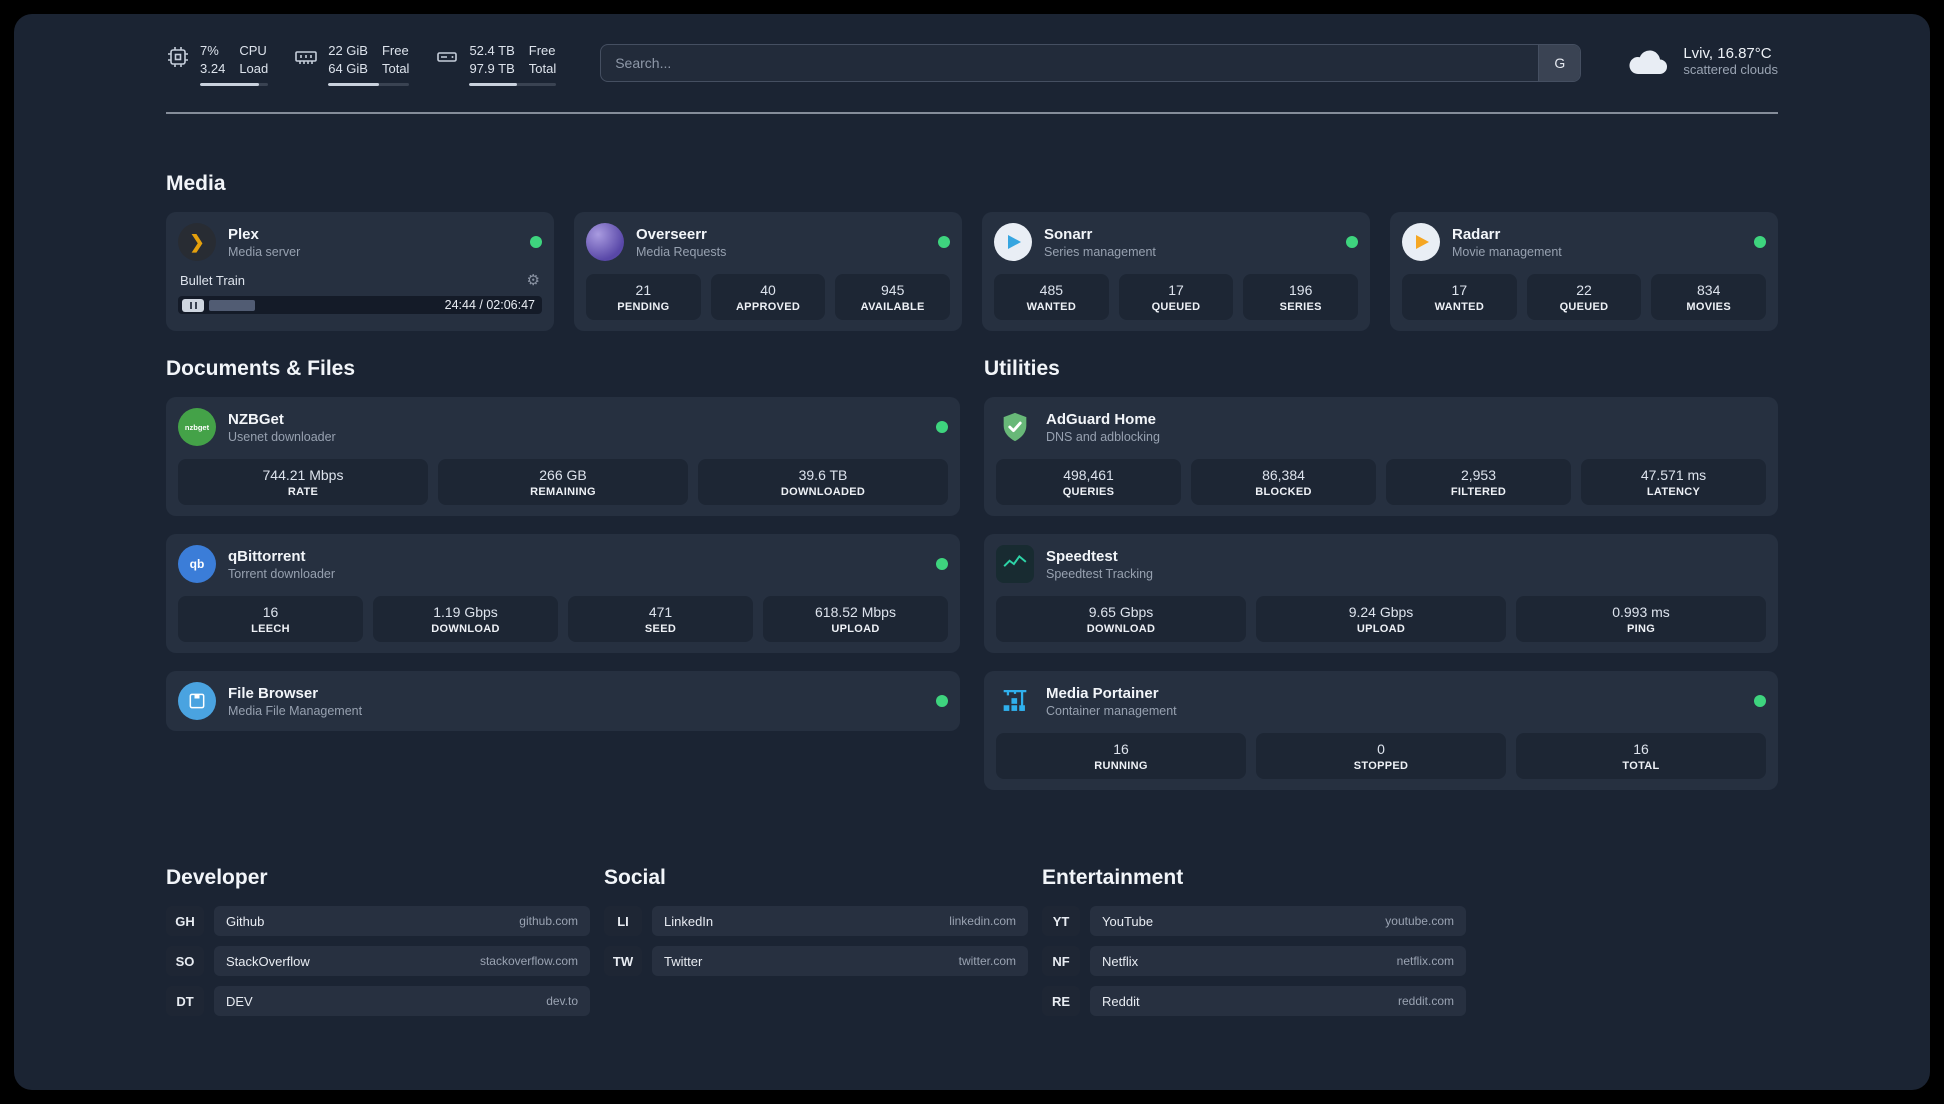 The width and height of the screenshot is (1944, 1104). What do you see at coordinates (1648, 61) in the screenshot?
I see `cloud-icon` at bounding box center [1648, 61].